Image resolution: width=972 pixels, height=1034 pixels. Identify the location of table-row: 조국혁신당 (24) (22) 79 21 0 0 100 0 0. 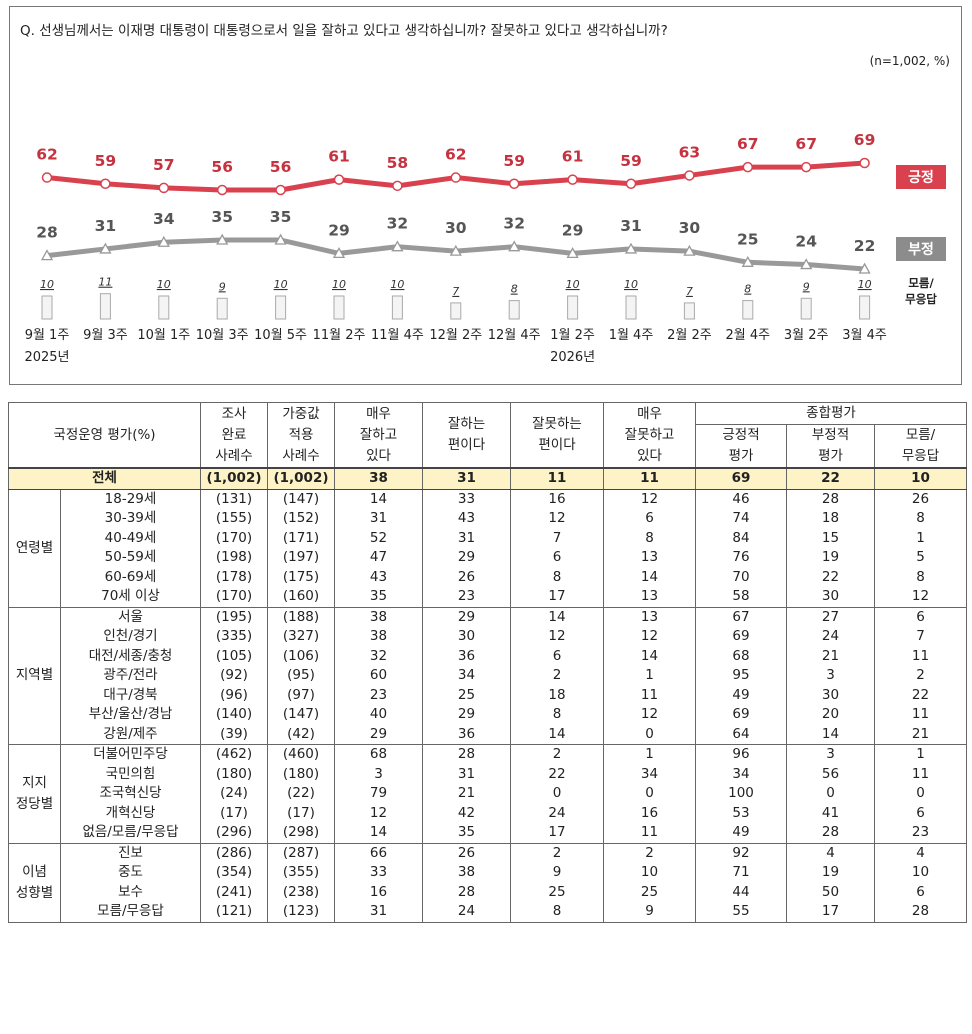
(488, 794).